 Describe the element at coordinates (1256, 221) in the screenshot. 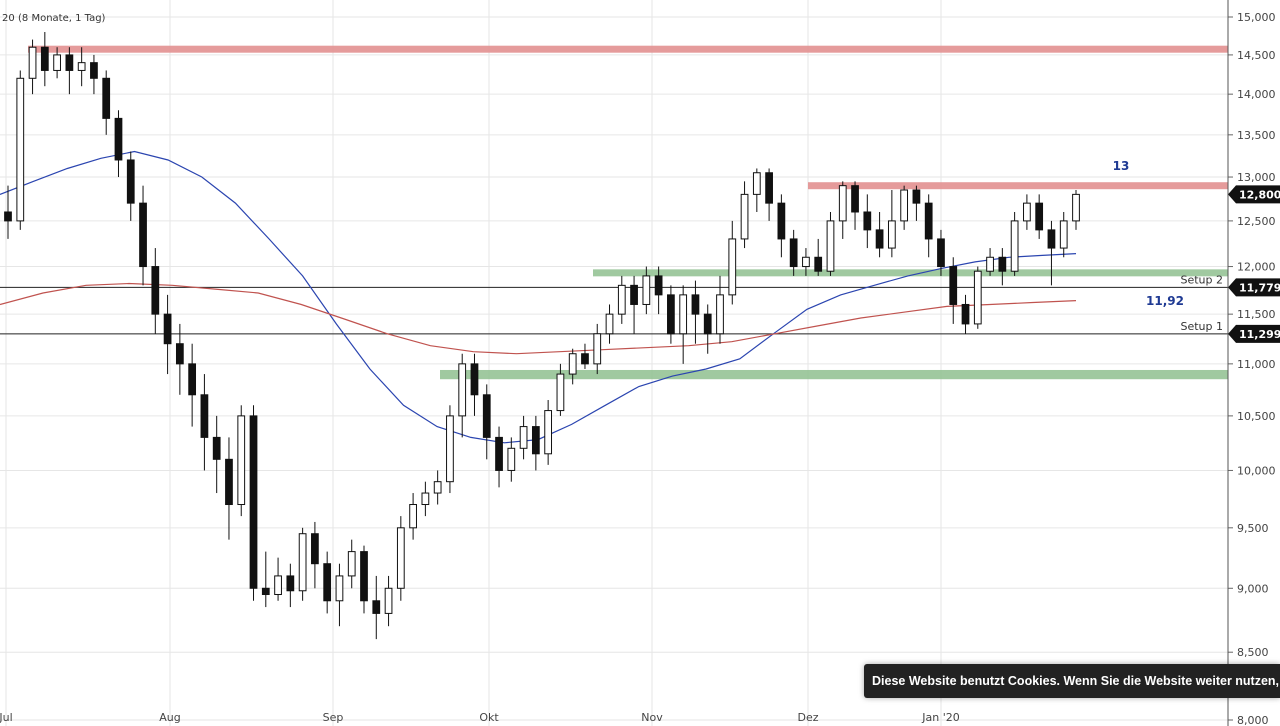

I see `y-tick-label: 12,500` at that location.